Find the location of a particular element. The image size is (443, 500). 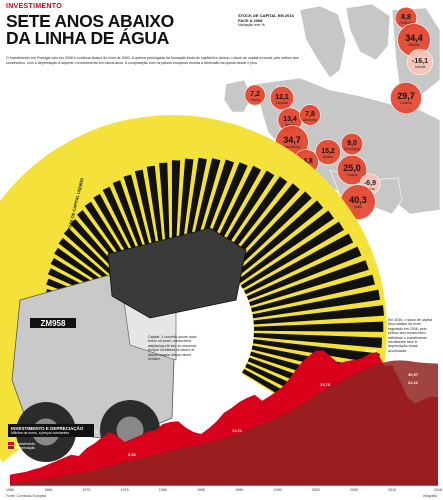

map-country-label: Lituânia is located at coordinates (405, 103).